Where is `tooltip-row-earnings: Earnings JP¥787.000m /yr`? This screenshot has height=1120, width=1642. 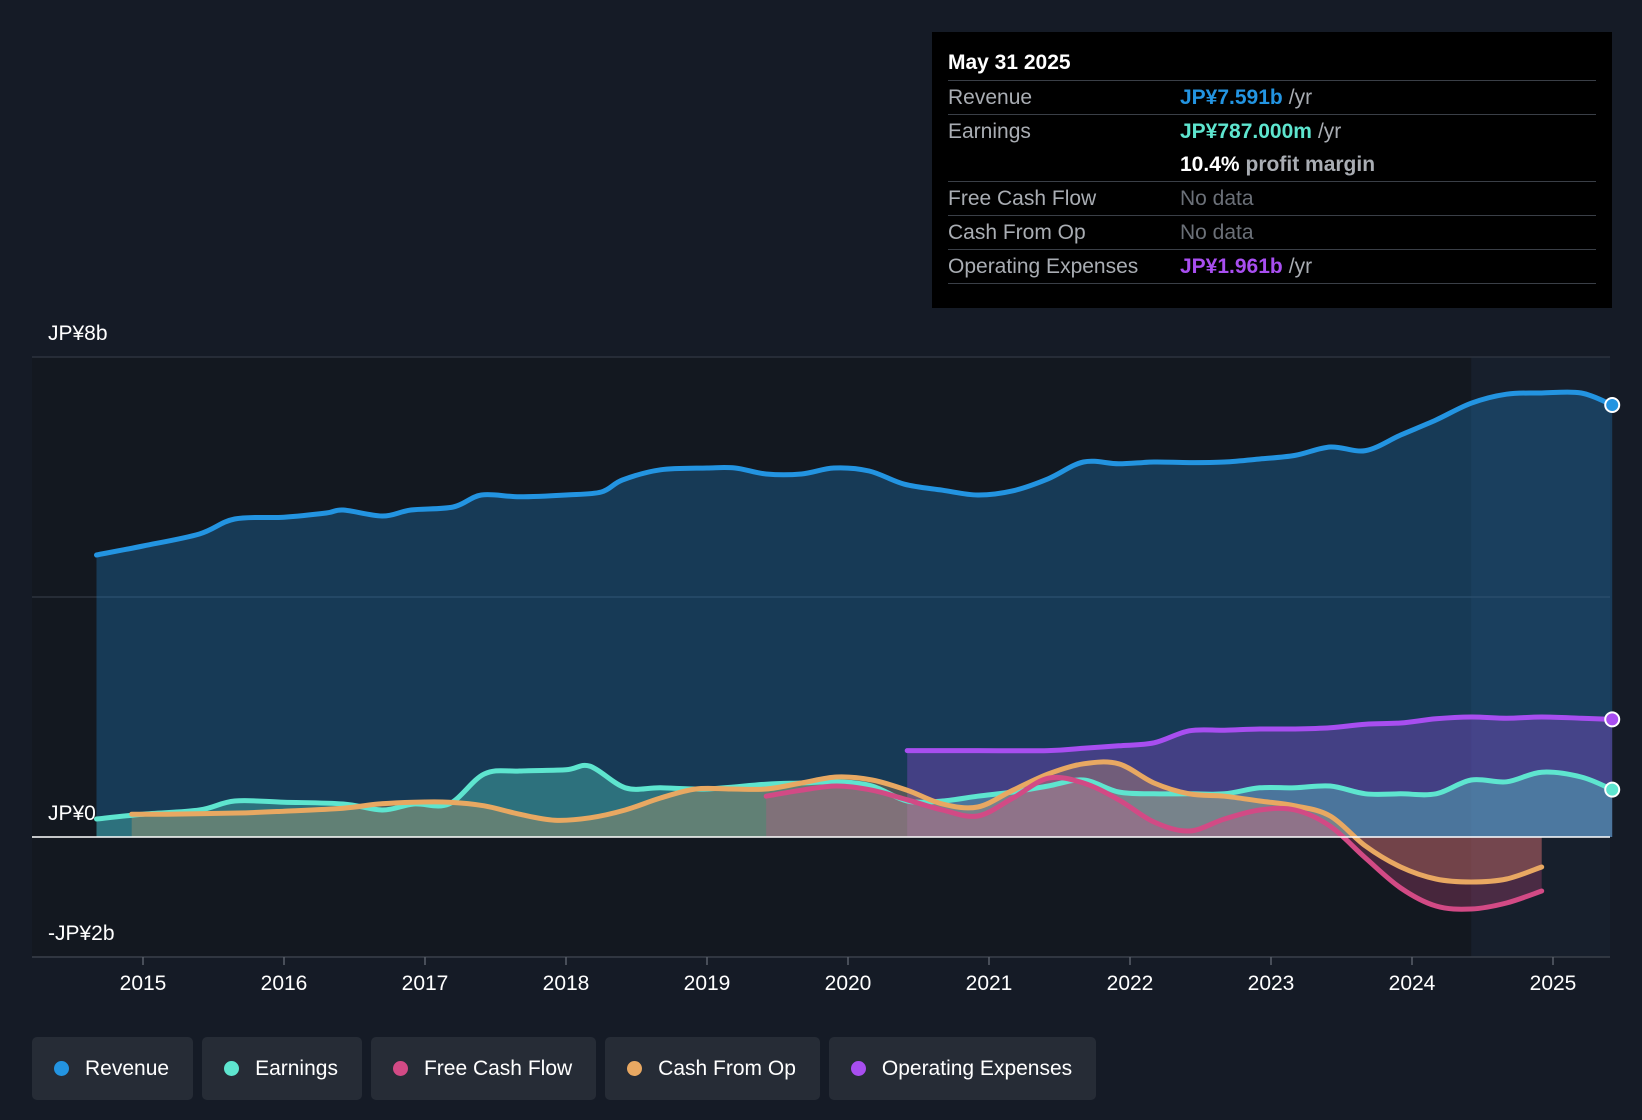 tooltip-row-earnings: Earnings JP¥787.000m /yr is located at coordinates (1272, 131).